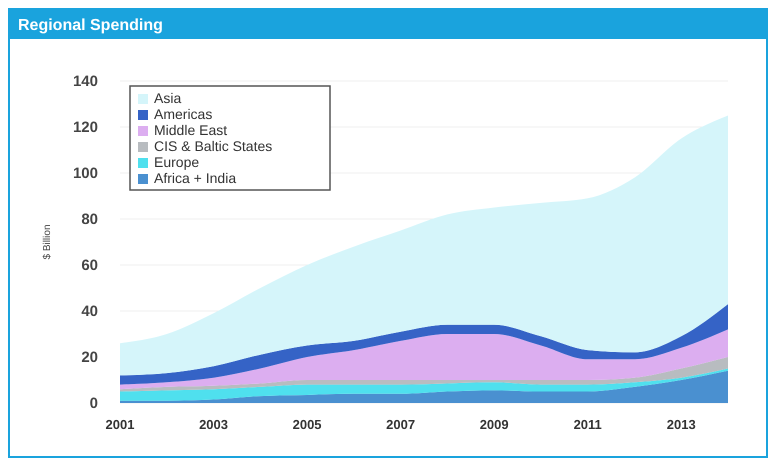 The width and height of the screenshot is (768, 464). Describe the element at coordinates (307, 424) in the screenshot. I see `x-tick-label: 2005` at that location.